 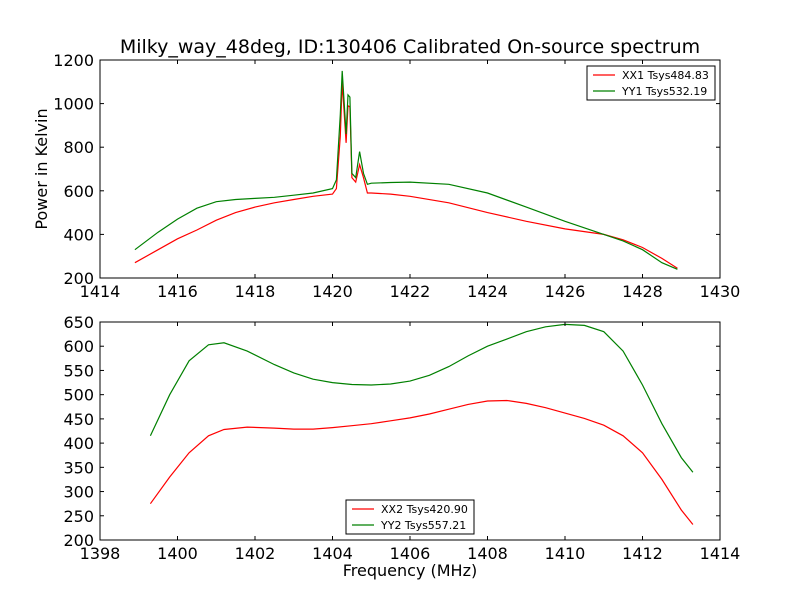 I want to click on bottom-chart-xtick-label: 1398, so click(x=100, y=553).